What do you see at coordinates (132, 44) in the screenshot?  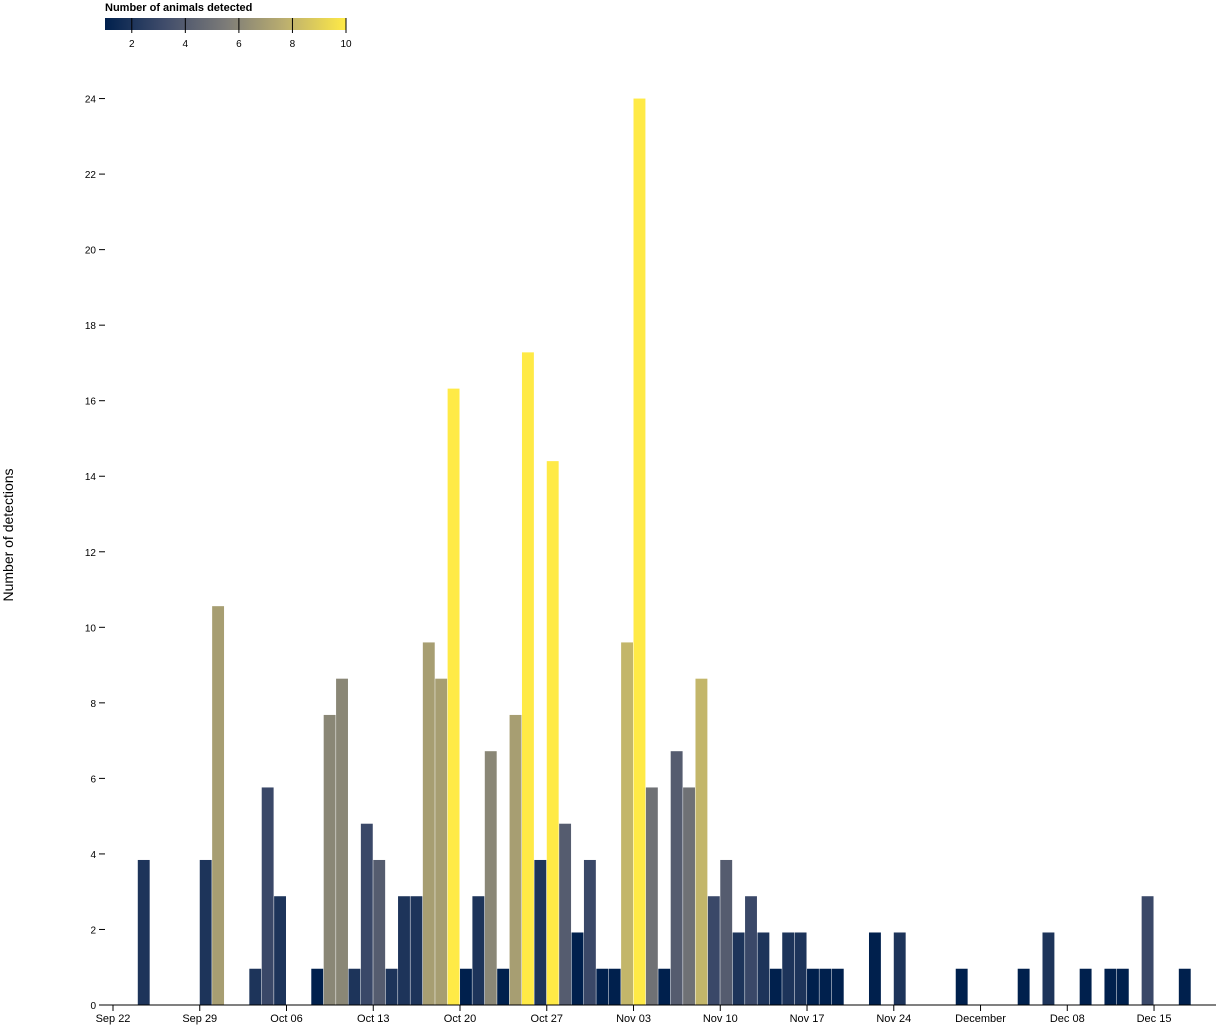 I see `legend-tick-label: 2` at bounding box center [132, 44].